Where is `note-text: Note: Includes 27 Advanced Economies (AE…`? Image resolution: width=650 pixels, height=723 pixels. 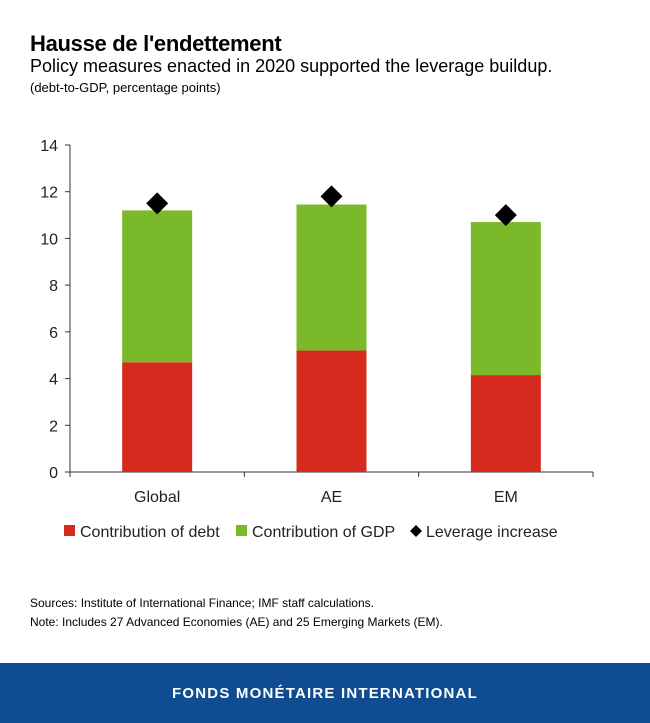 note-text: Note: Includes 27 Advanced Economies (AE… is located at coordinates (236, 622).